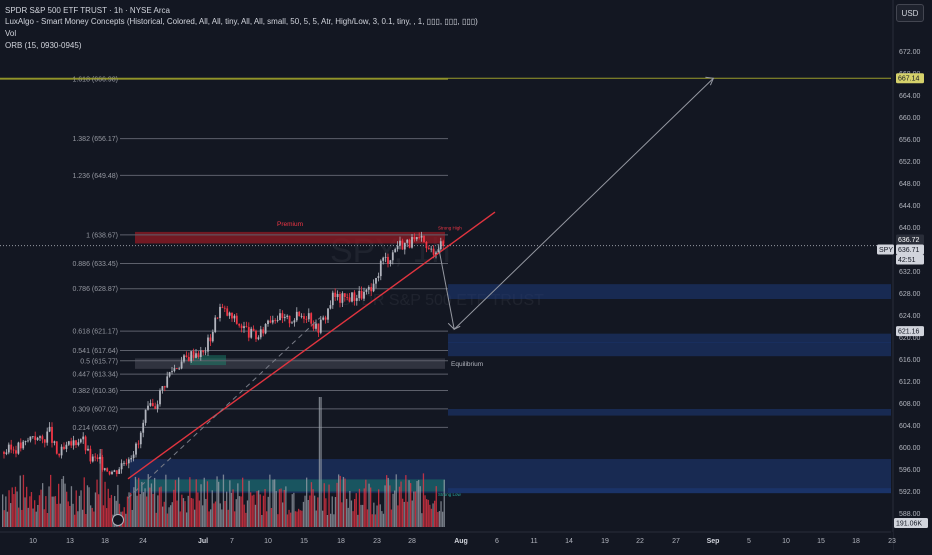 This screenshot has width=932, height=555. What do you see at coordinates (43, 45) in the screenshot?
I see `indicator-orb-label: ORB (15, 0930-0945)` at bounding box center [43, 45].